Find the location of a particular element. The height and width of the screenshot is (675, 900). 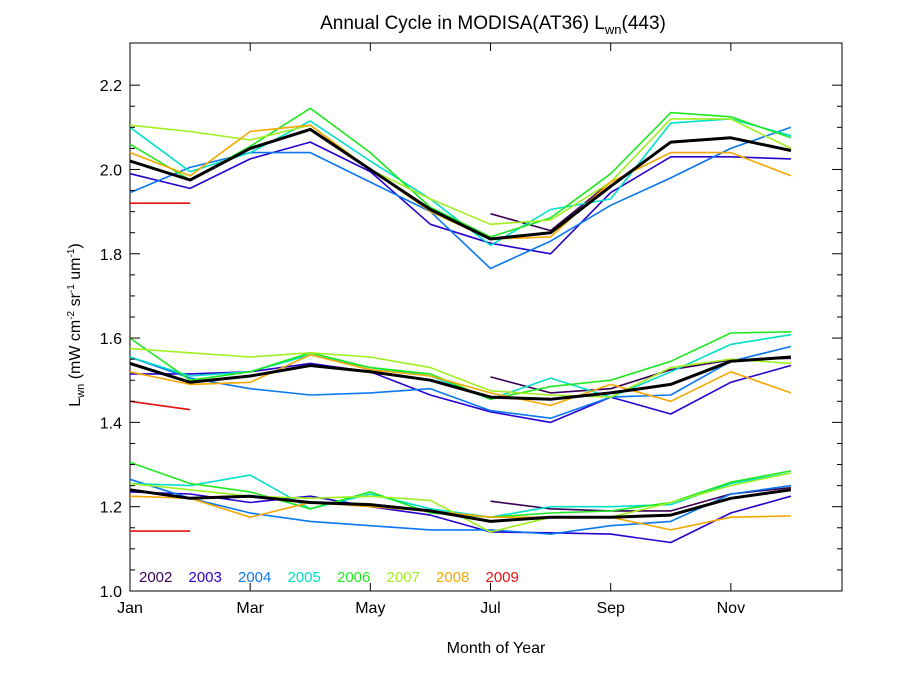

y-tick-label: 1.6 is located at coordinates (111, 339).